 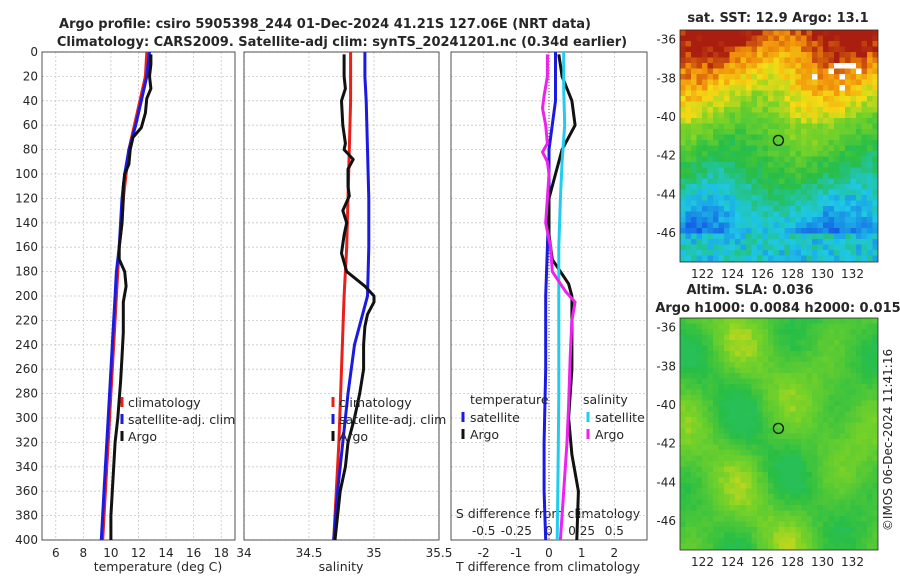 I want to click on series-line-satellite-adj-clim, so click(x=351, y=296).